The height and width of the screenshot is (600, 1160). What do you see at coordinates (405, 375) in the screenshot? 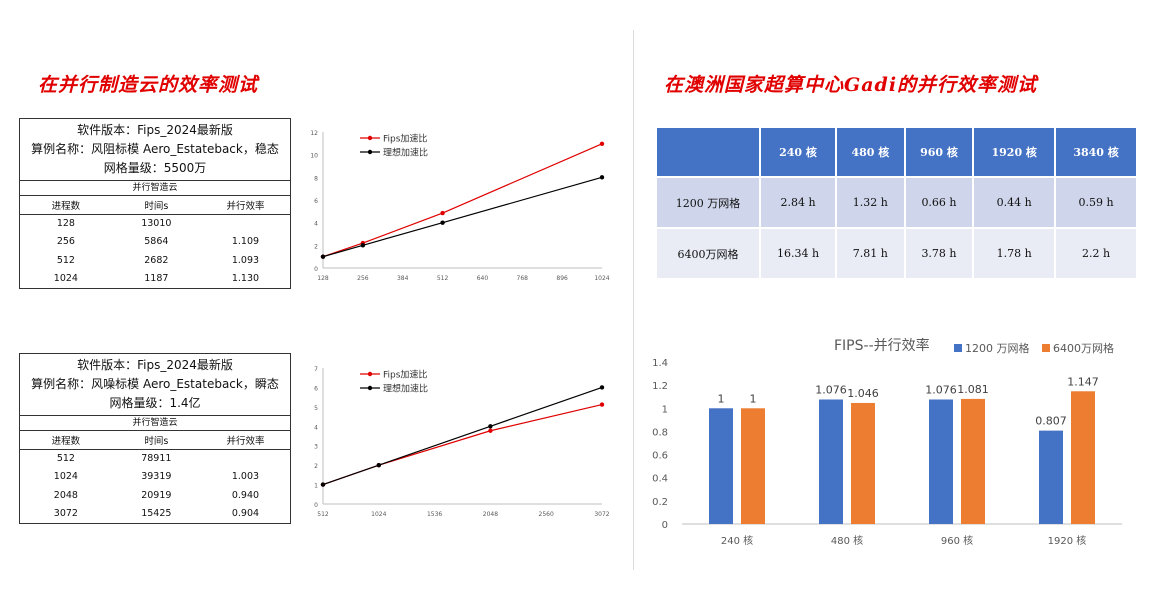
I see `legend-label: Fips加速比` at bounding box center [405, 375].